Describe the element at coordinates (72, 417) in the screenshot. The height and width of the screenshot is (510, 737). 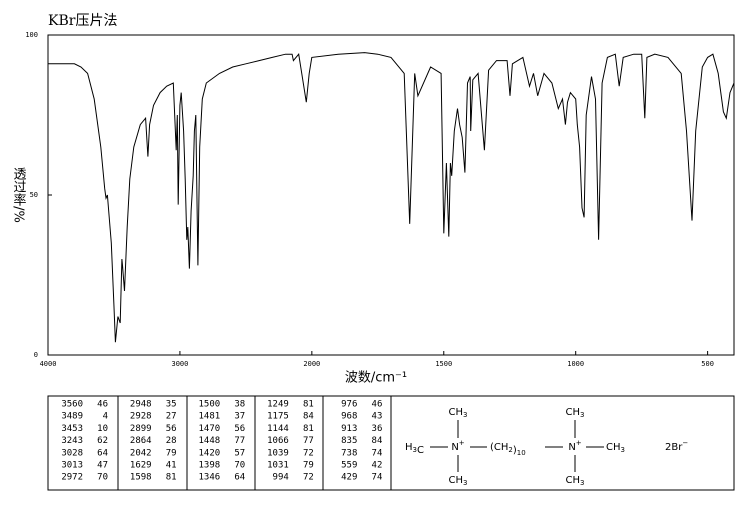
I see `peak-wavenumber: 3489` at that location.